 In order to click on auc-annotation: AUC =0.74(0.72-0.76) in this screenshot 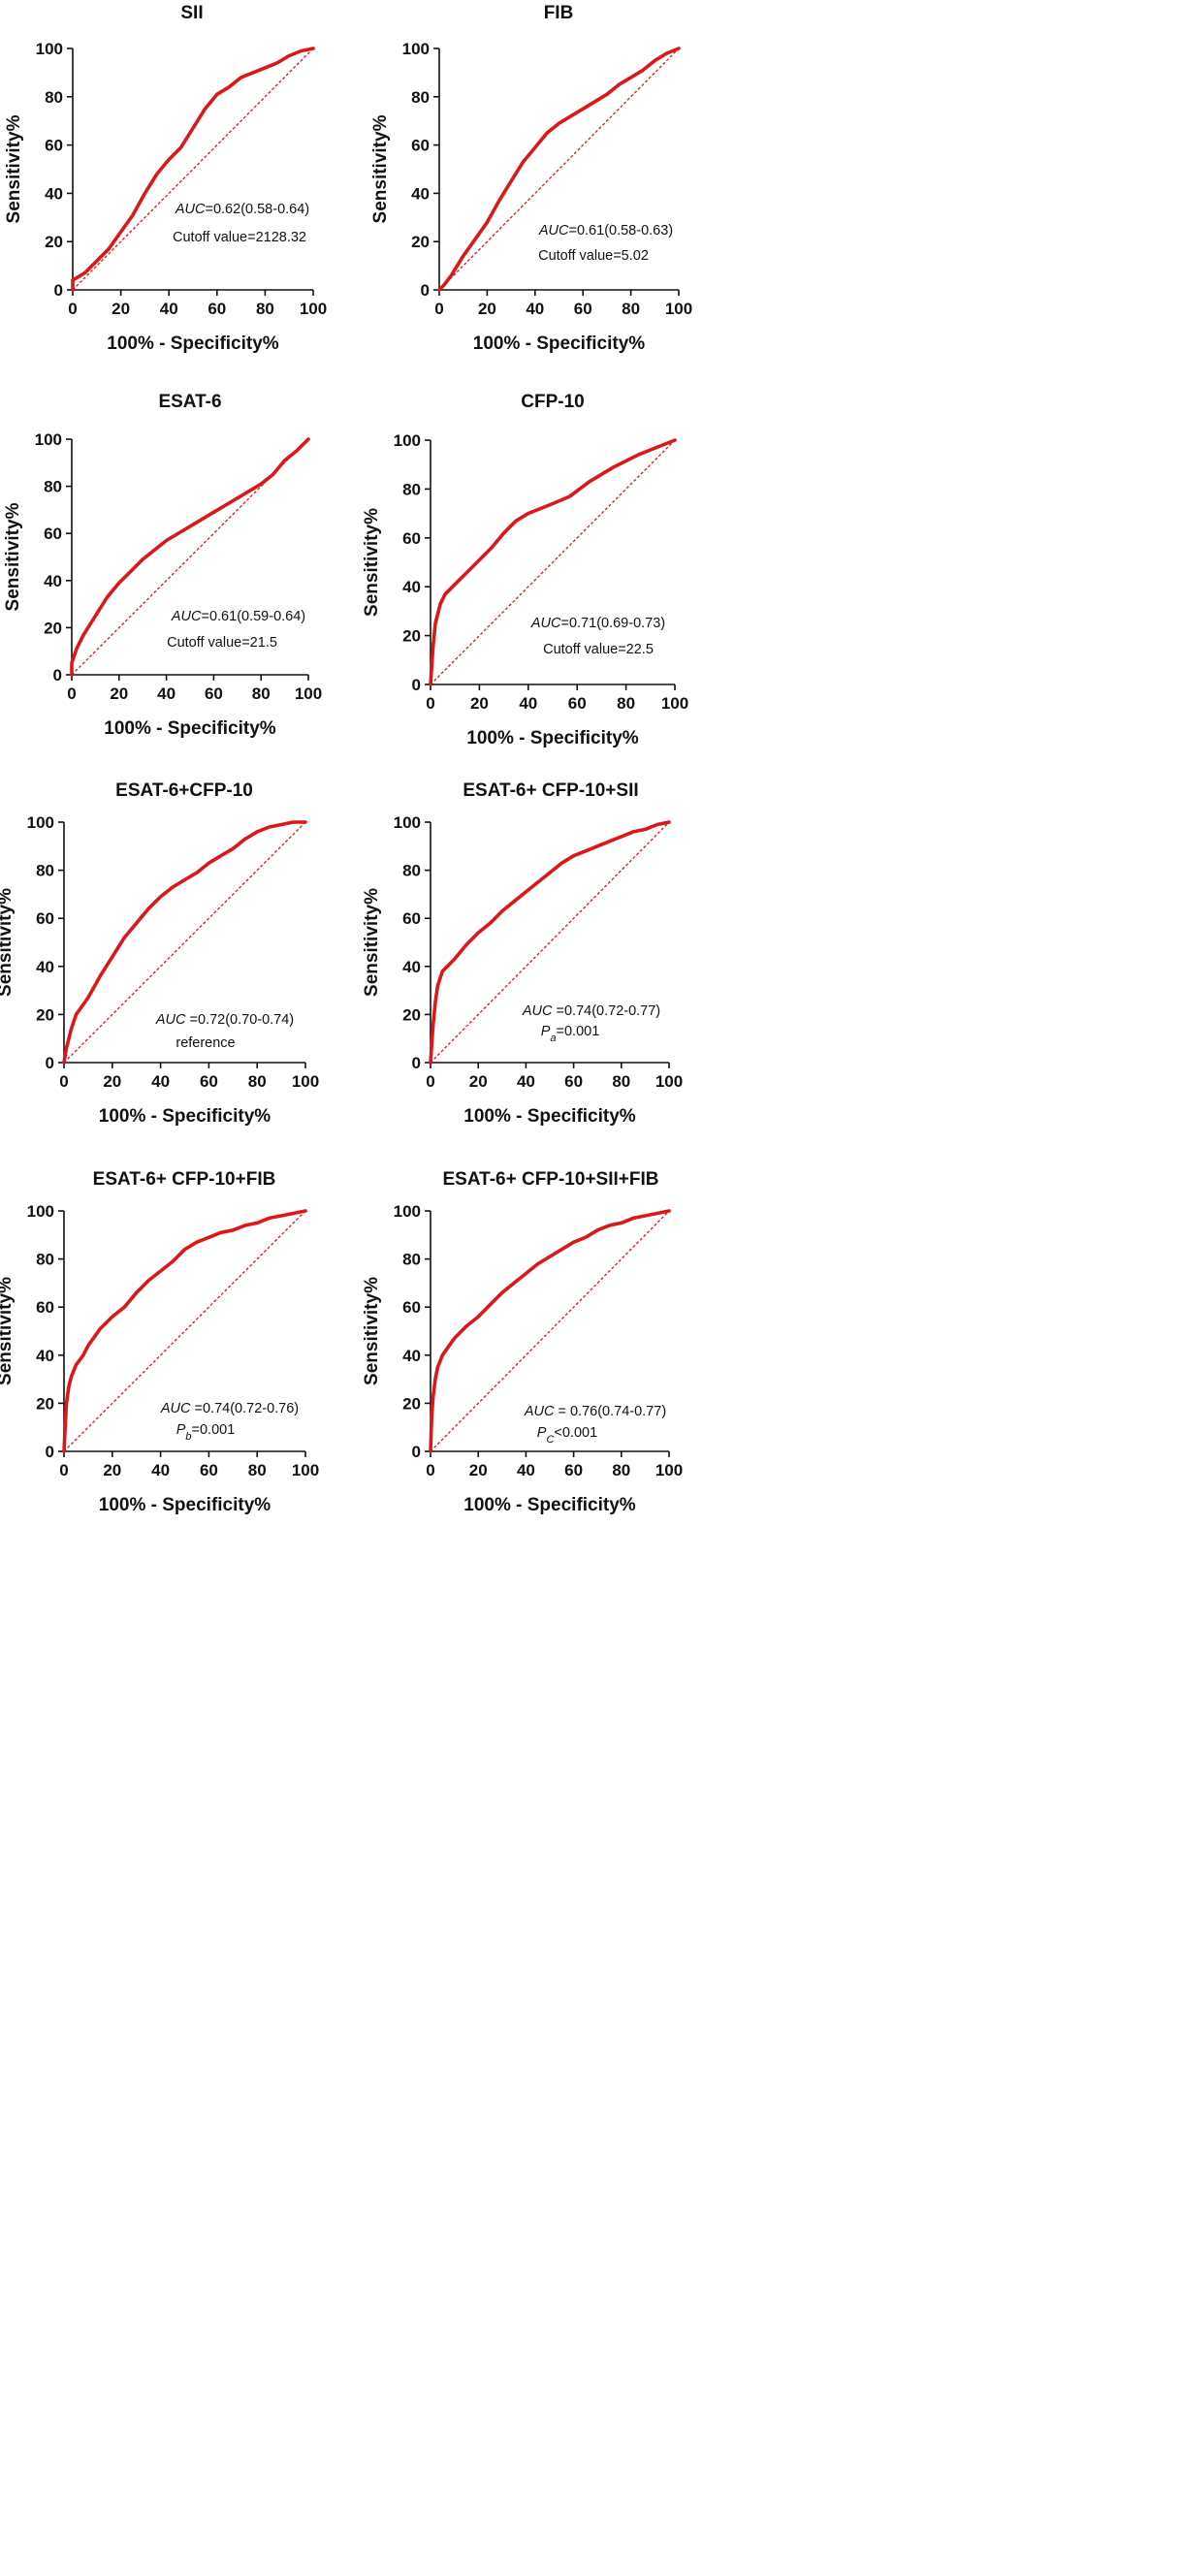, I will do `click(229, 1408)`.